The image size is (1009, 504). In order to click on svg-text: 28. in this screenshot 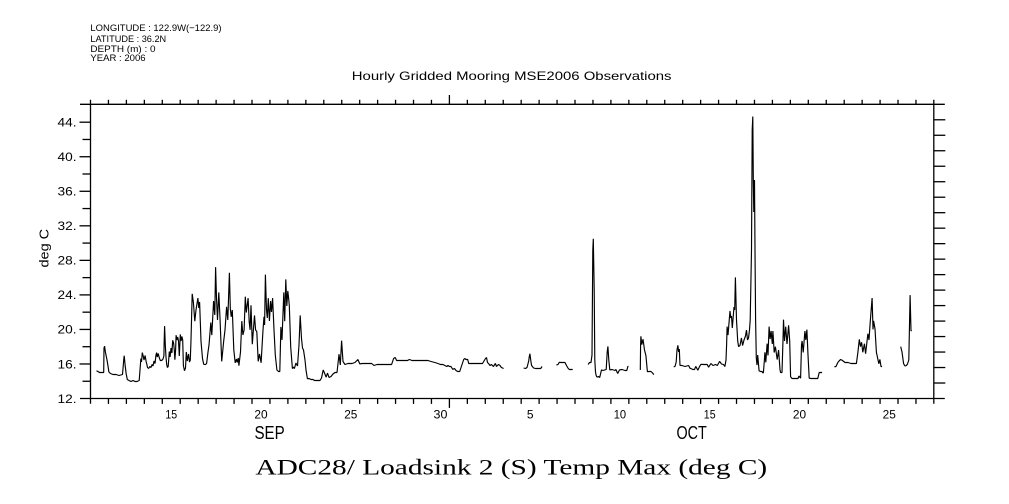, I will do `click(67, 261)`.